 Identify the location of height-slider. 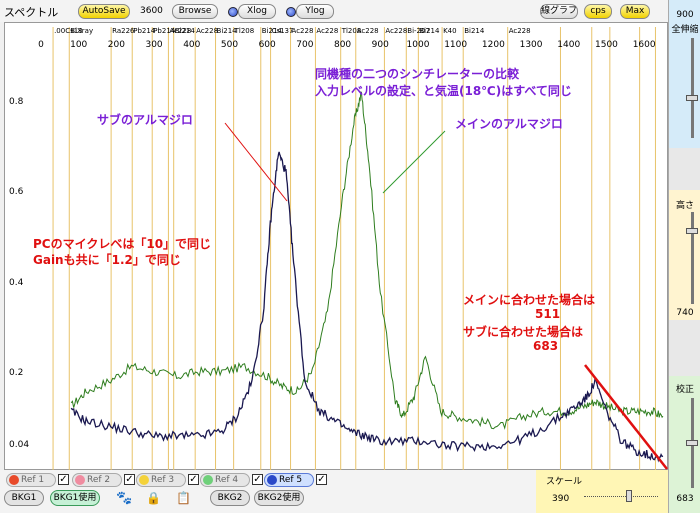
(692, 258).